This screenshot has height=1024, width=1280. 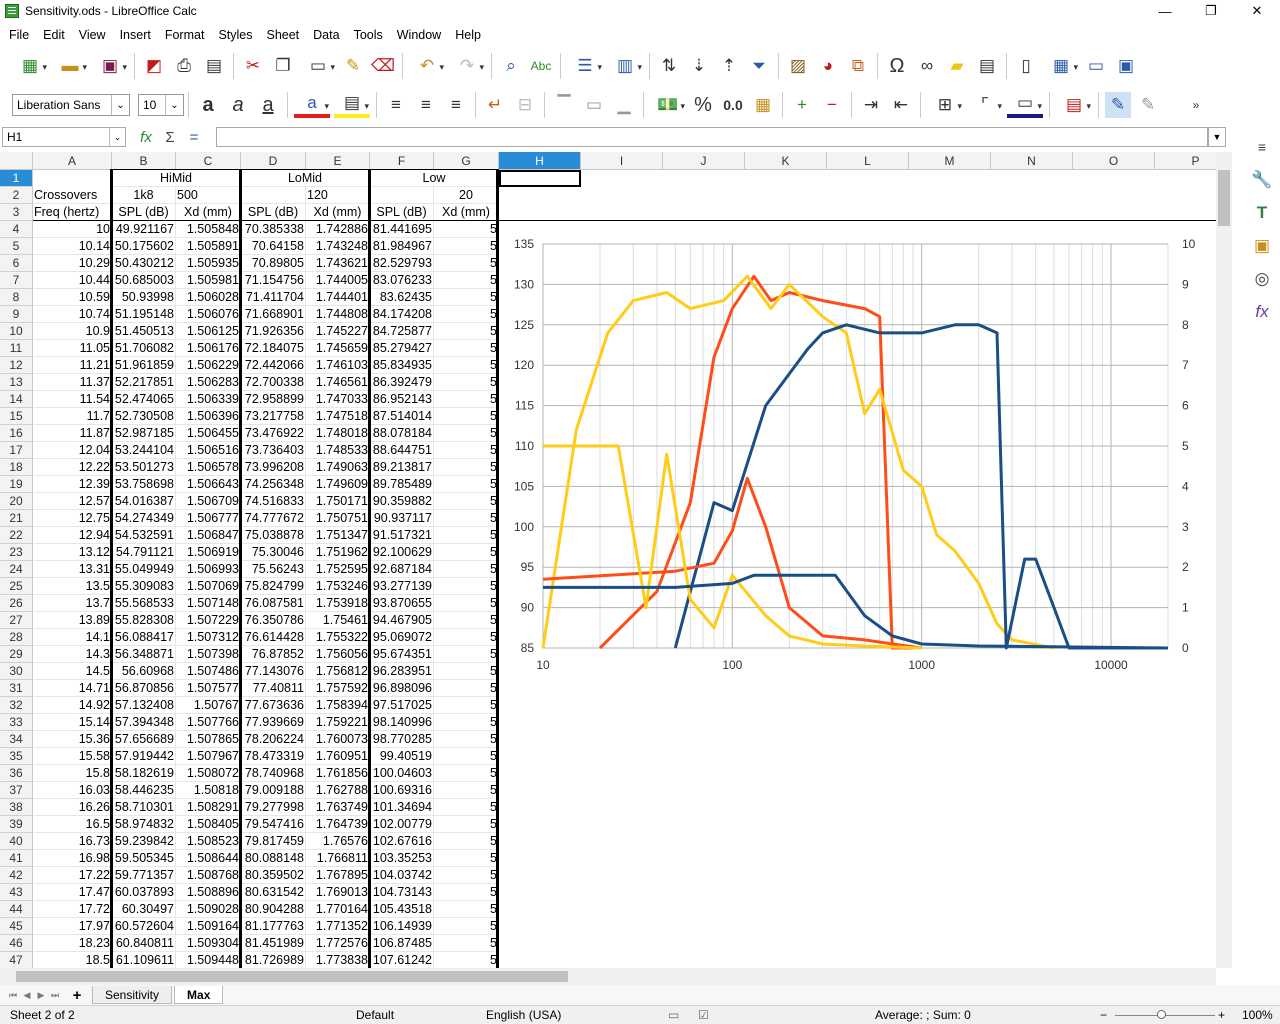 I want to click on menu-format: Format, so click(x=184, y=35).